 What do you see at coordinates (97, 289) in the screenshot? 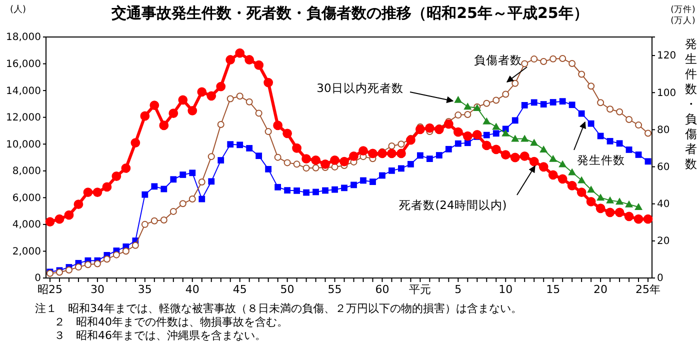
I see `x-tick-label: 30` at bounding box center [97, 289].